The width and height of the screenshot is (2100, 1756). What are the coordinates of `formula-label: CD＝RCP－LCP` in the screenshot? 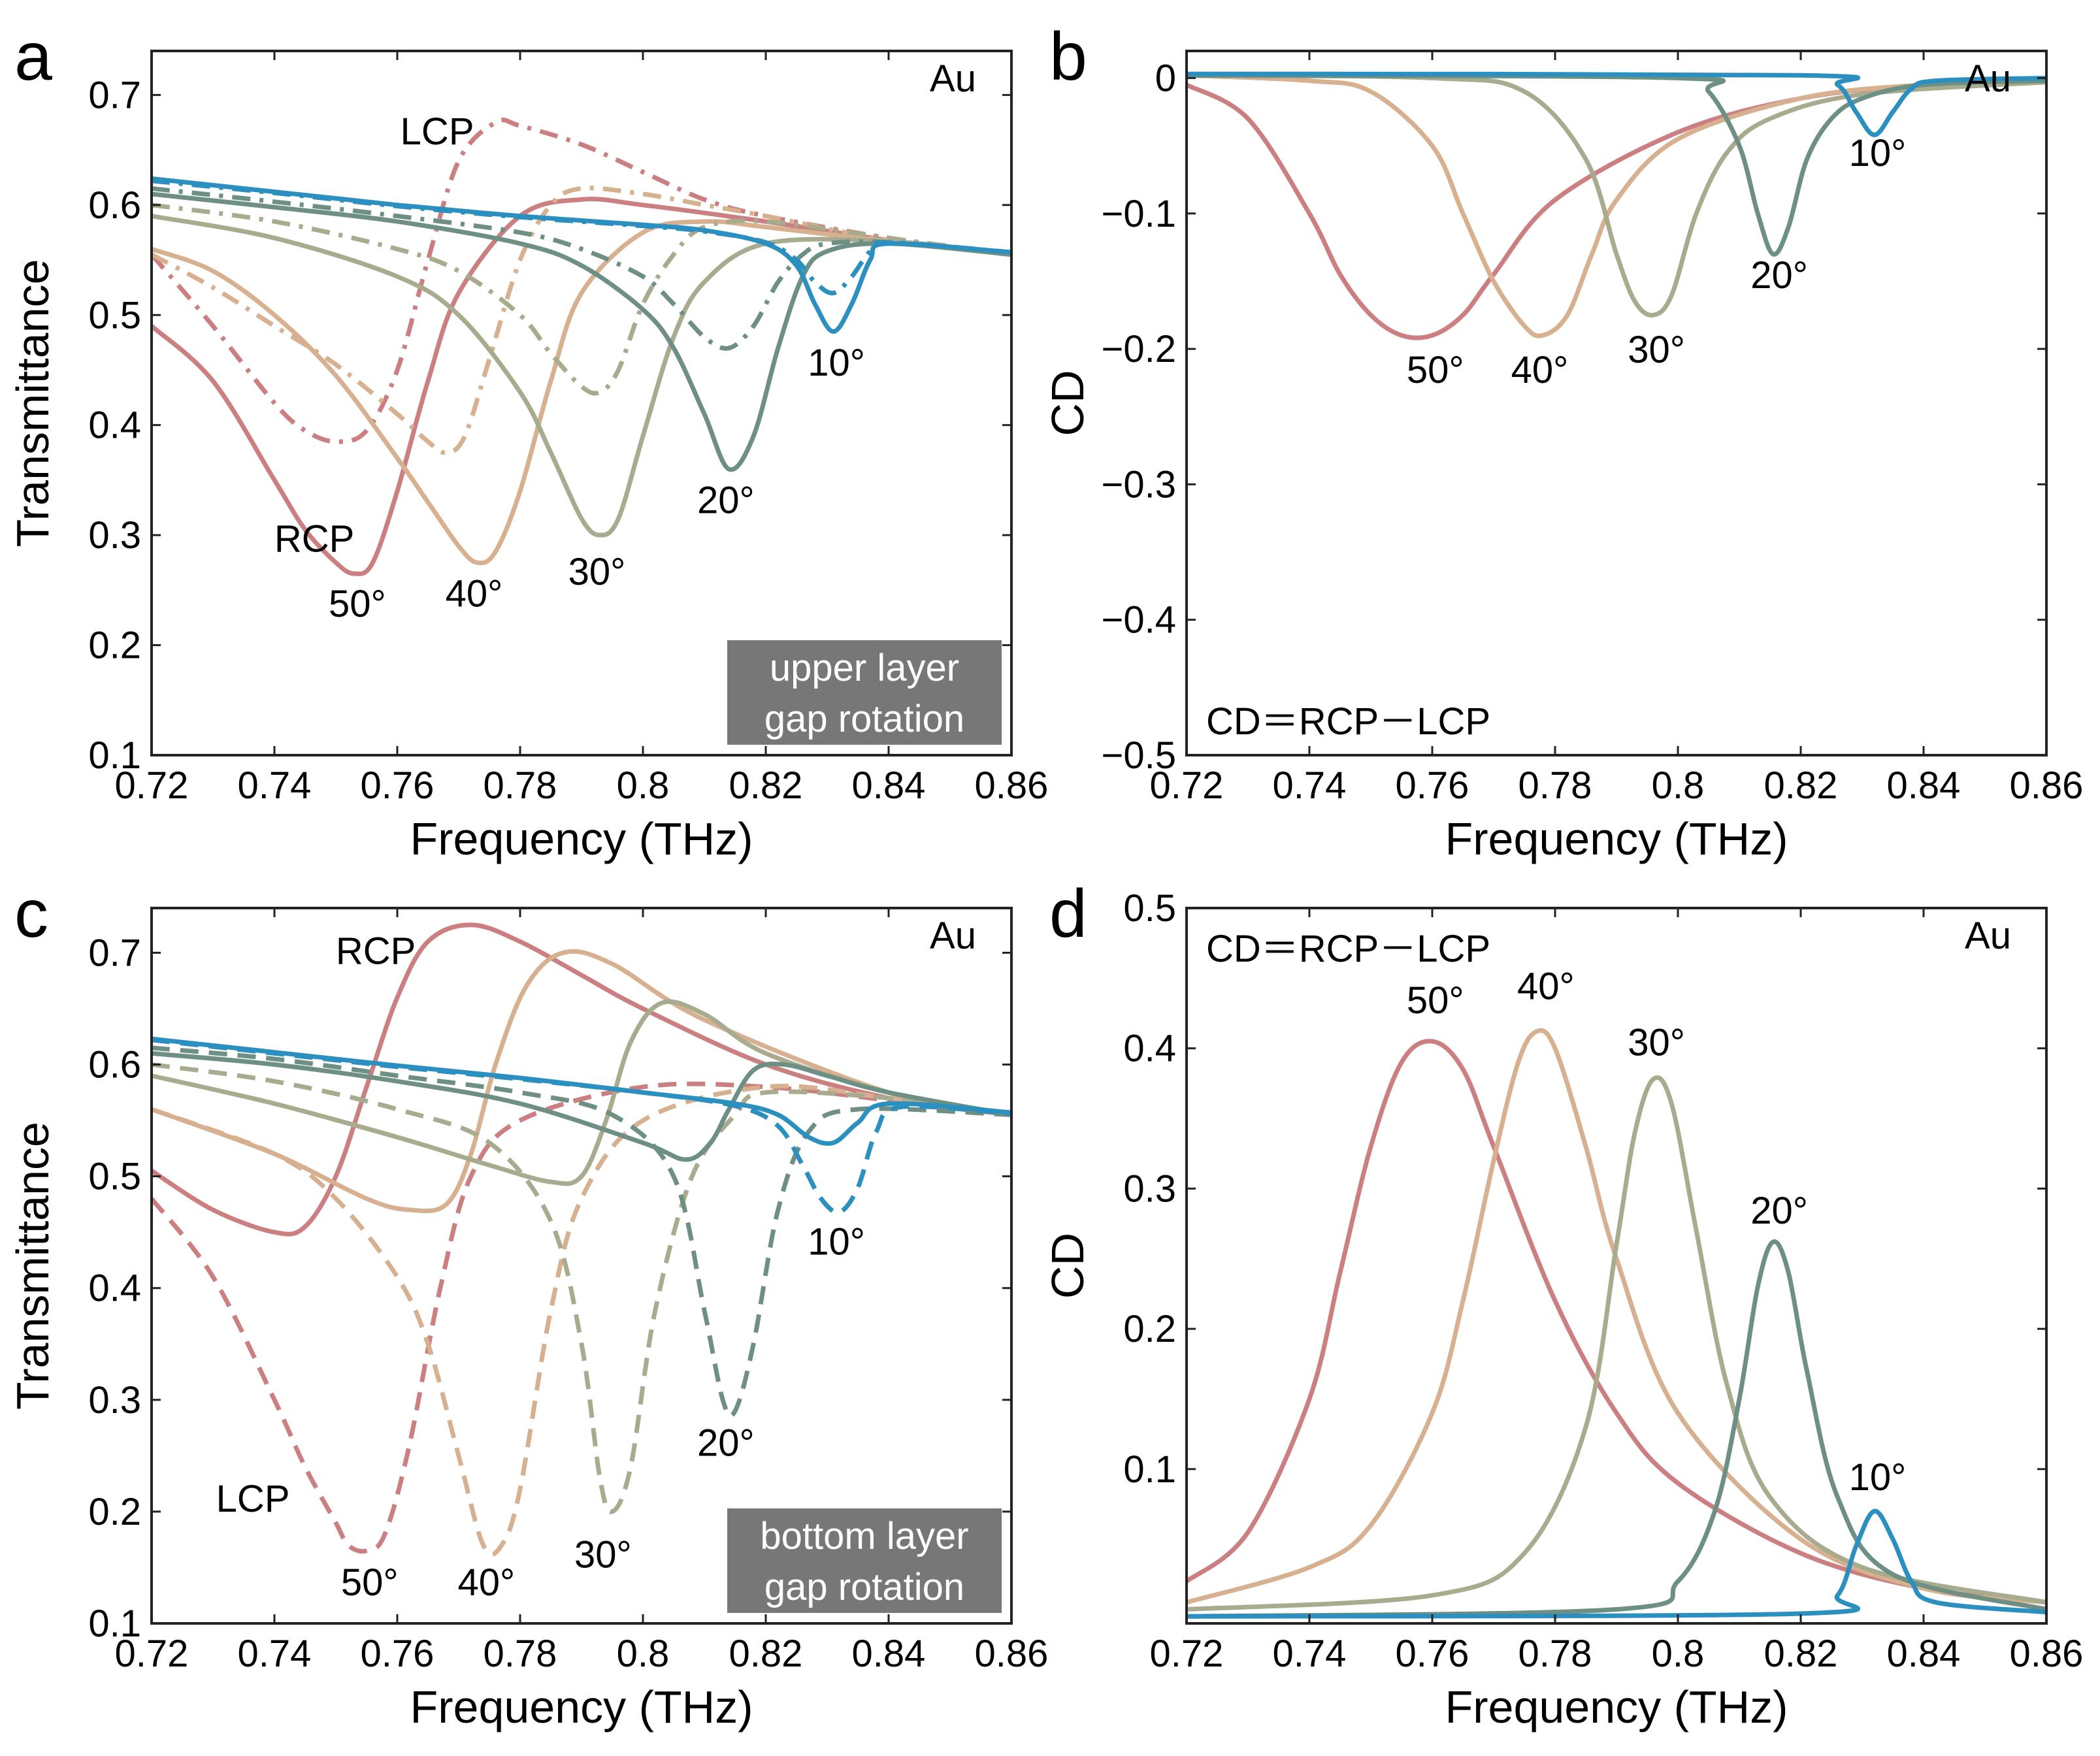 It's located at (1348, 949).